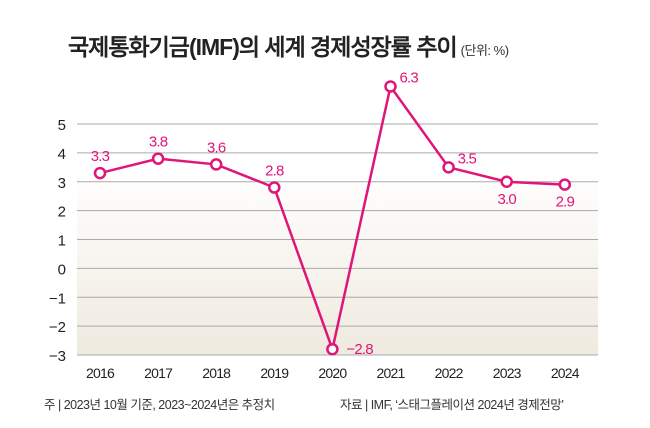  Describe the element at coordinates (216, 147) in the screenshot. I see `data-label: 3.6` at that location.